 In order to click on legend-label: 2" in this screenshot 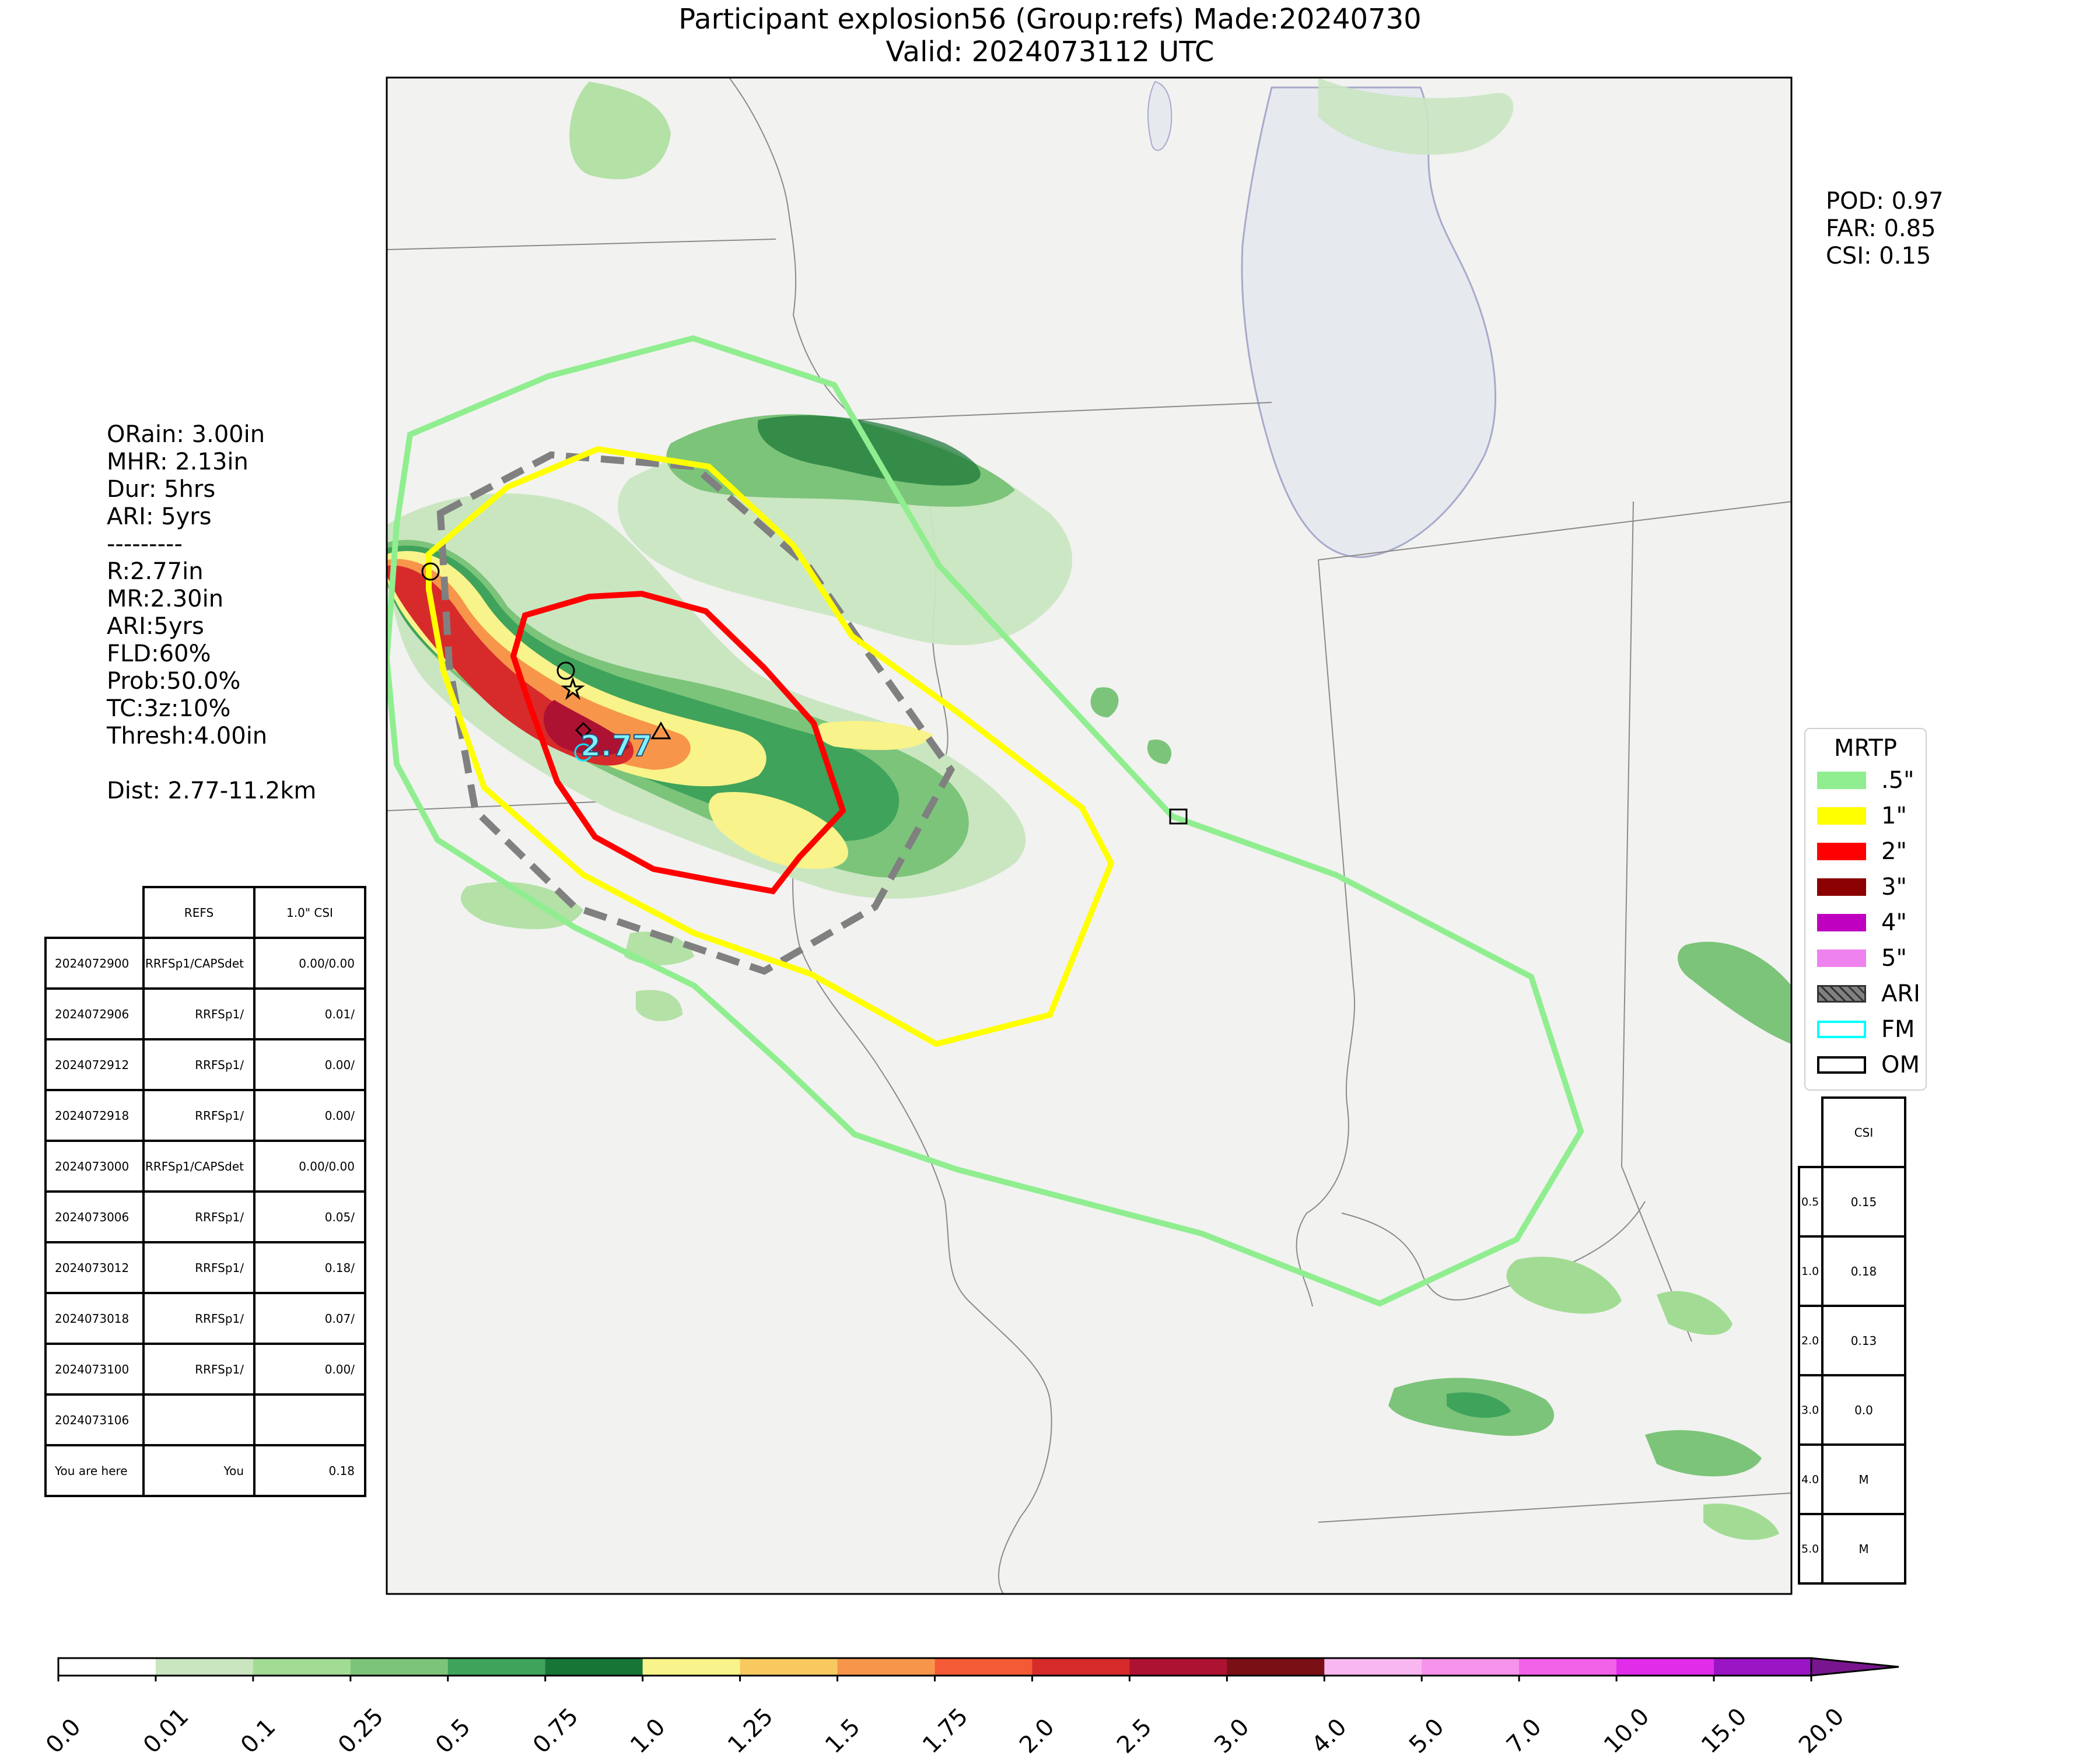, I will do `click(1894, 852)`.